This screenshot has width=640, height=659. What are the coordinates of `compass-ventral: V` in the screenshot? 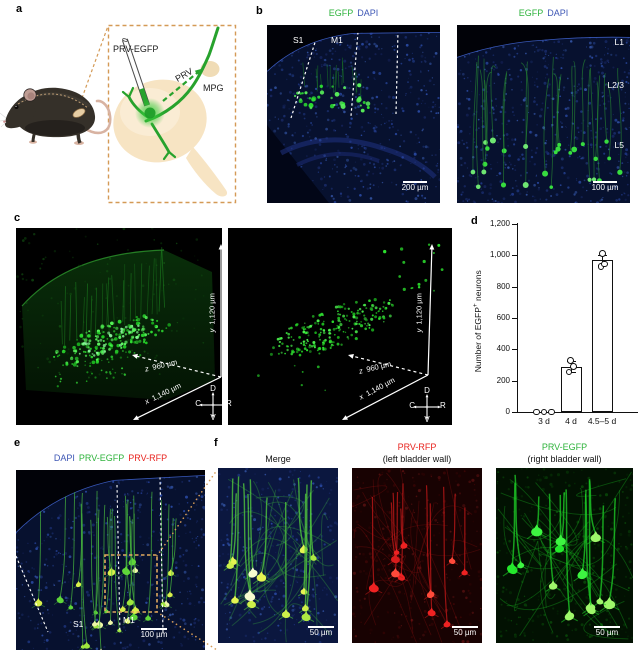 It's located at (213, 417).